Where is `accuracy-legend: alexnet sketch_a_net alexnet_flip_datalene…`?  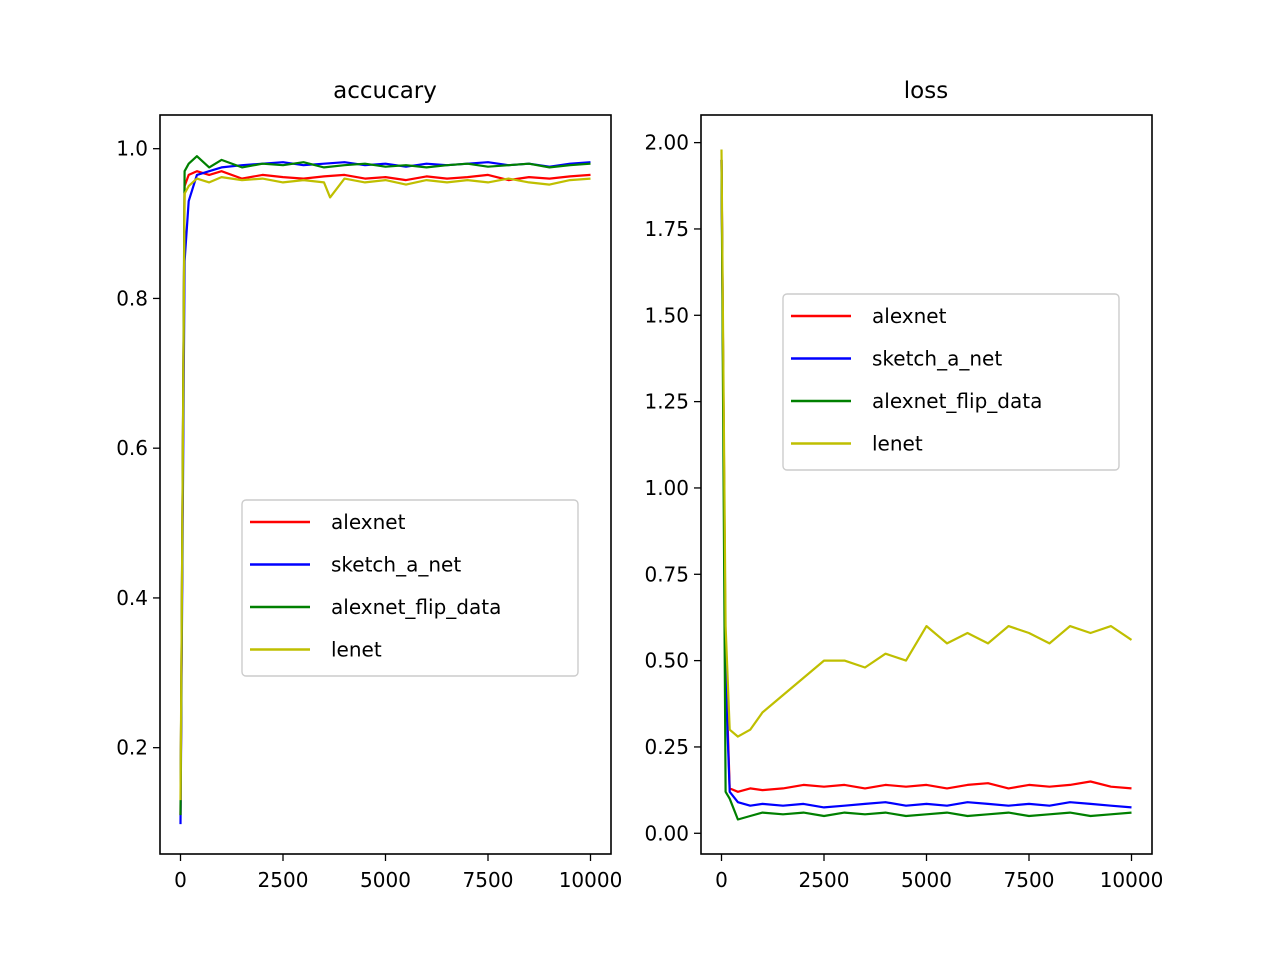 accuracy-legend: alexnet sketch_a_net alexnet_flip_datalene… is located at coordinates (410, 588).